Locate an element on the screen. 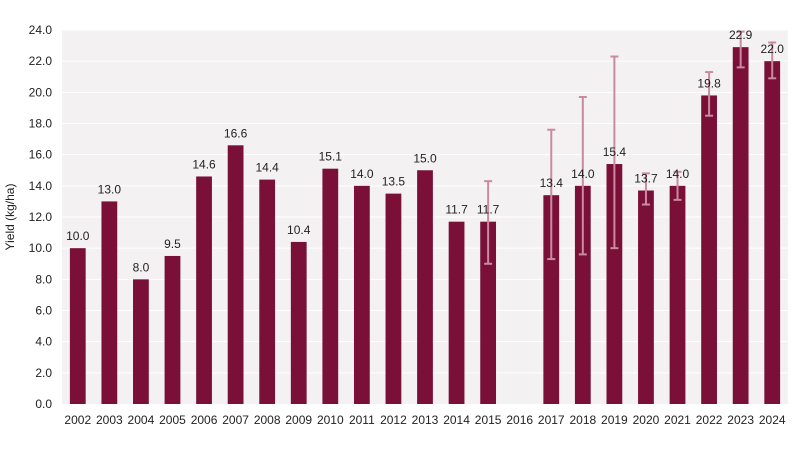 Image resolution: width=800 pixels, height=450 pixels. x-tick-label: 2012 is located at coordinates (393, 420).